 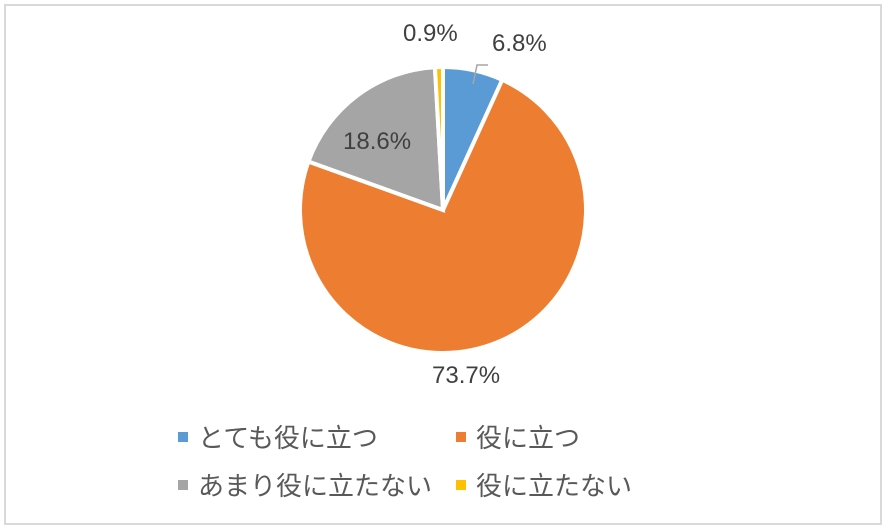 I want to click on legend-item-not-useful: 役に立たない, so click(x=544, y=484).